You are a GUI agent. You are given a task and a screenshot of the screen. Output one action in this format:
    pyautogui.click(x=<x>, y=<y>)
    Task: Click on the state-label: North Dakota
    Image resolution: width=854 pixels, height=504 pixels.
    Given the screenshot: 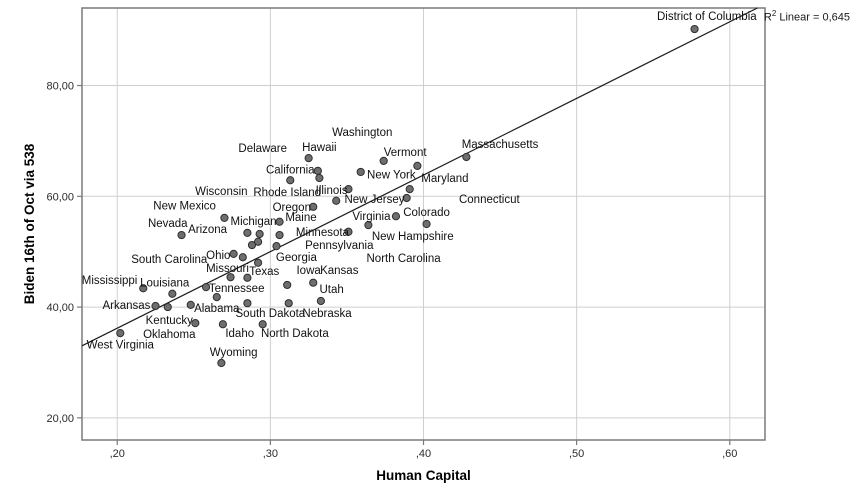 What is the action you would take?
    pyautogui.click(x=295, y=334)
    